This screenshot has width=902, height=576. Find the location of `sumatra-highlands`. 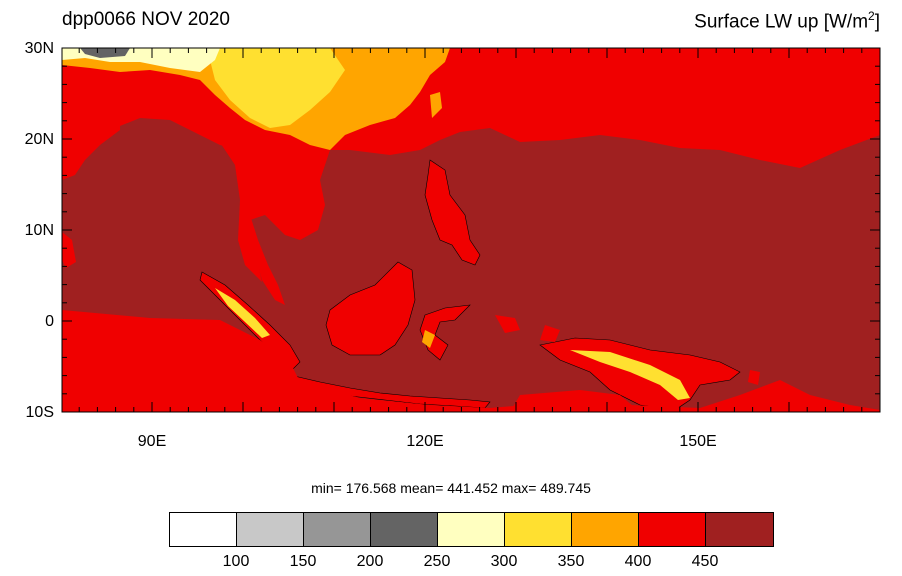

sumatra-highlands is located at coordinates (242, 313).